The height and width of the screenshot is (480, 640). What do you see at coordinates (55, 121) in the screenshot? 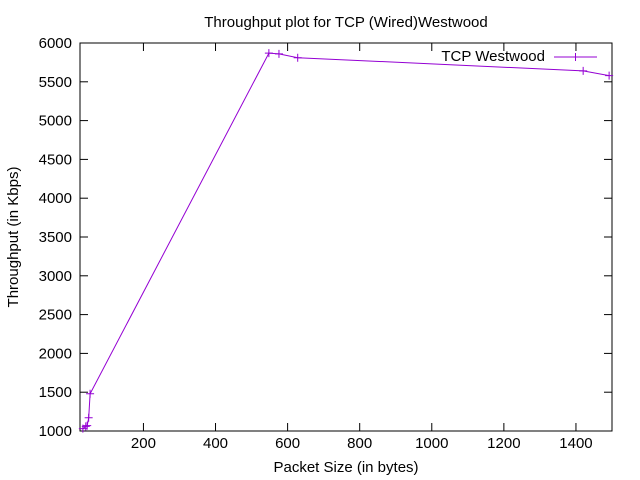
I see `y-tick-label: 5000` at bounding box center [55, 121].